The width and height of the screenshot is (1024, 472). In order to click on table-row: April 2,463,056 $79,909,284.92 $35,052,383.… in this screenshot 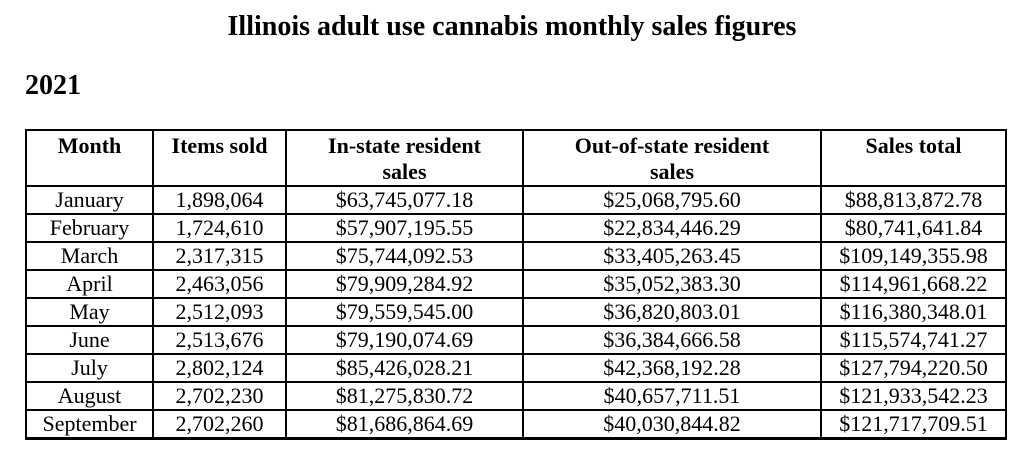, I will do `click(516, 284)`.